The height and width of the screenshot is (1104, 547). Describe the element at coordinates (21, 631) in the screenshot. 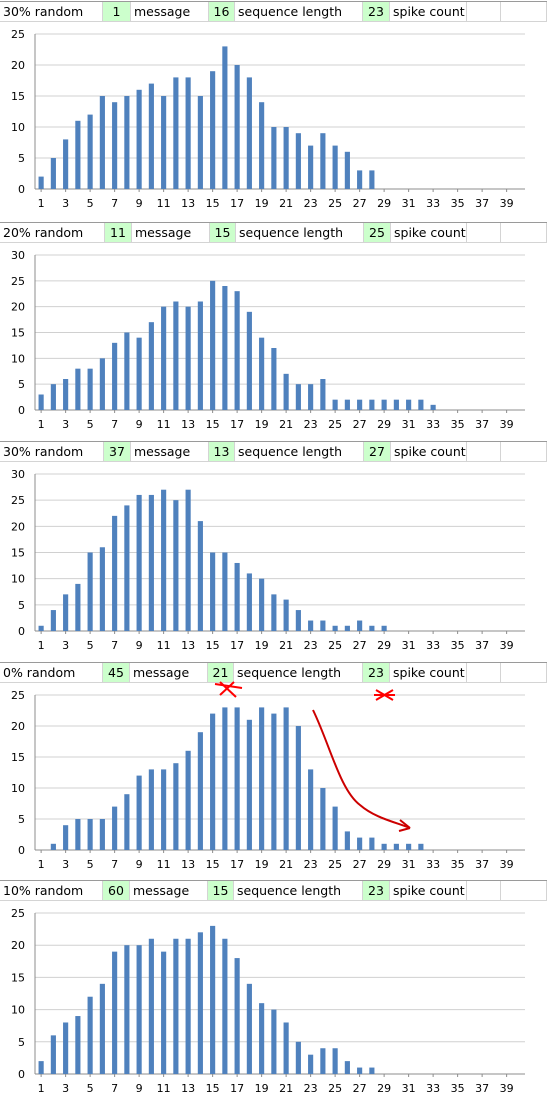

I see `y-tick-label: 0` at that location.